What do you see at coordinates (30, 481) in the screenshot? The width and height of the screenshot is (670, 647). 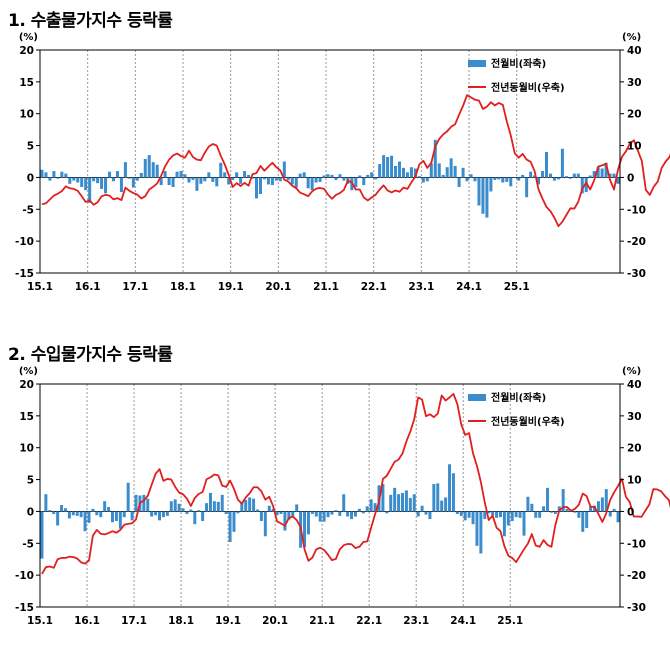 I see `left-tick-label: 5` at bounding box center [30, 481].